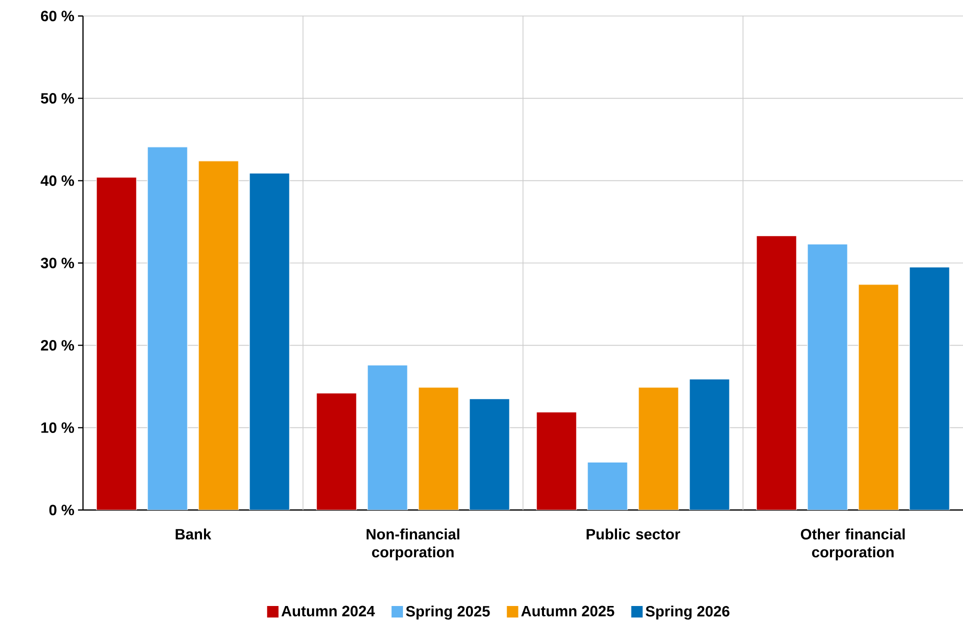  I want to click on y-tick-label: 20 %, so click(57, 345).